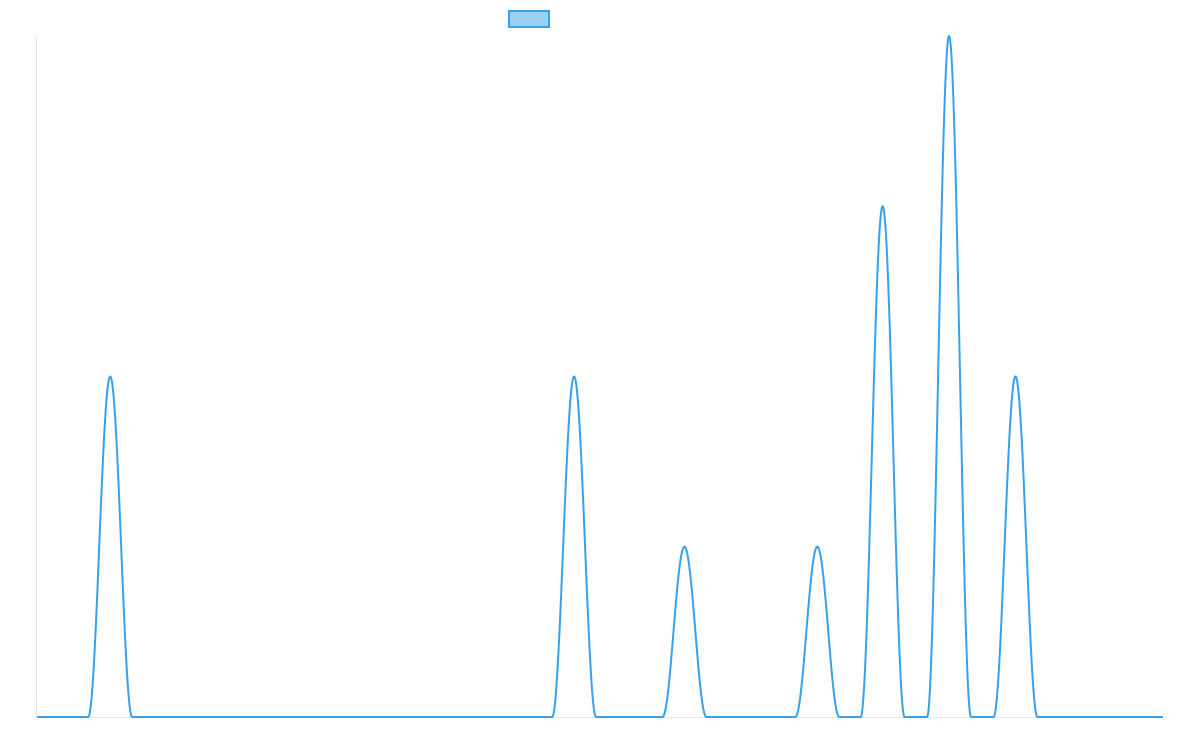 This screenshot has width=1200, height=750. I want to click on legend-swatch, so click(529, 19).